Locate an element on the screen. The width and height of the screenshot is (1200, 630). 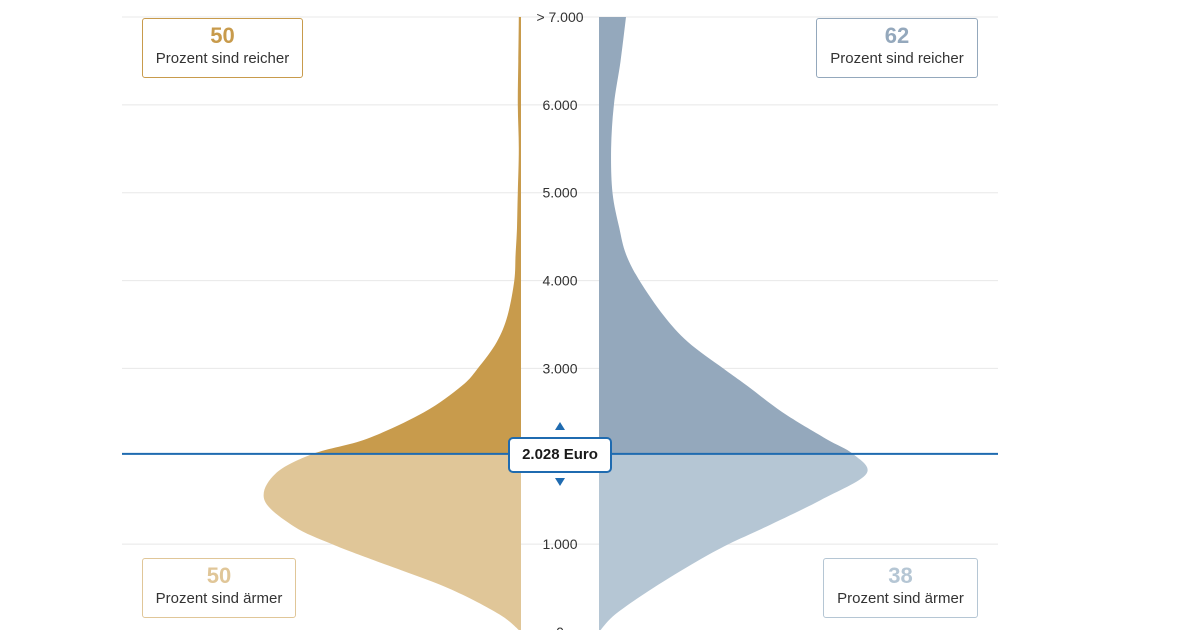
left-distribution-above is located at coordinates (417, 235).